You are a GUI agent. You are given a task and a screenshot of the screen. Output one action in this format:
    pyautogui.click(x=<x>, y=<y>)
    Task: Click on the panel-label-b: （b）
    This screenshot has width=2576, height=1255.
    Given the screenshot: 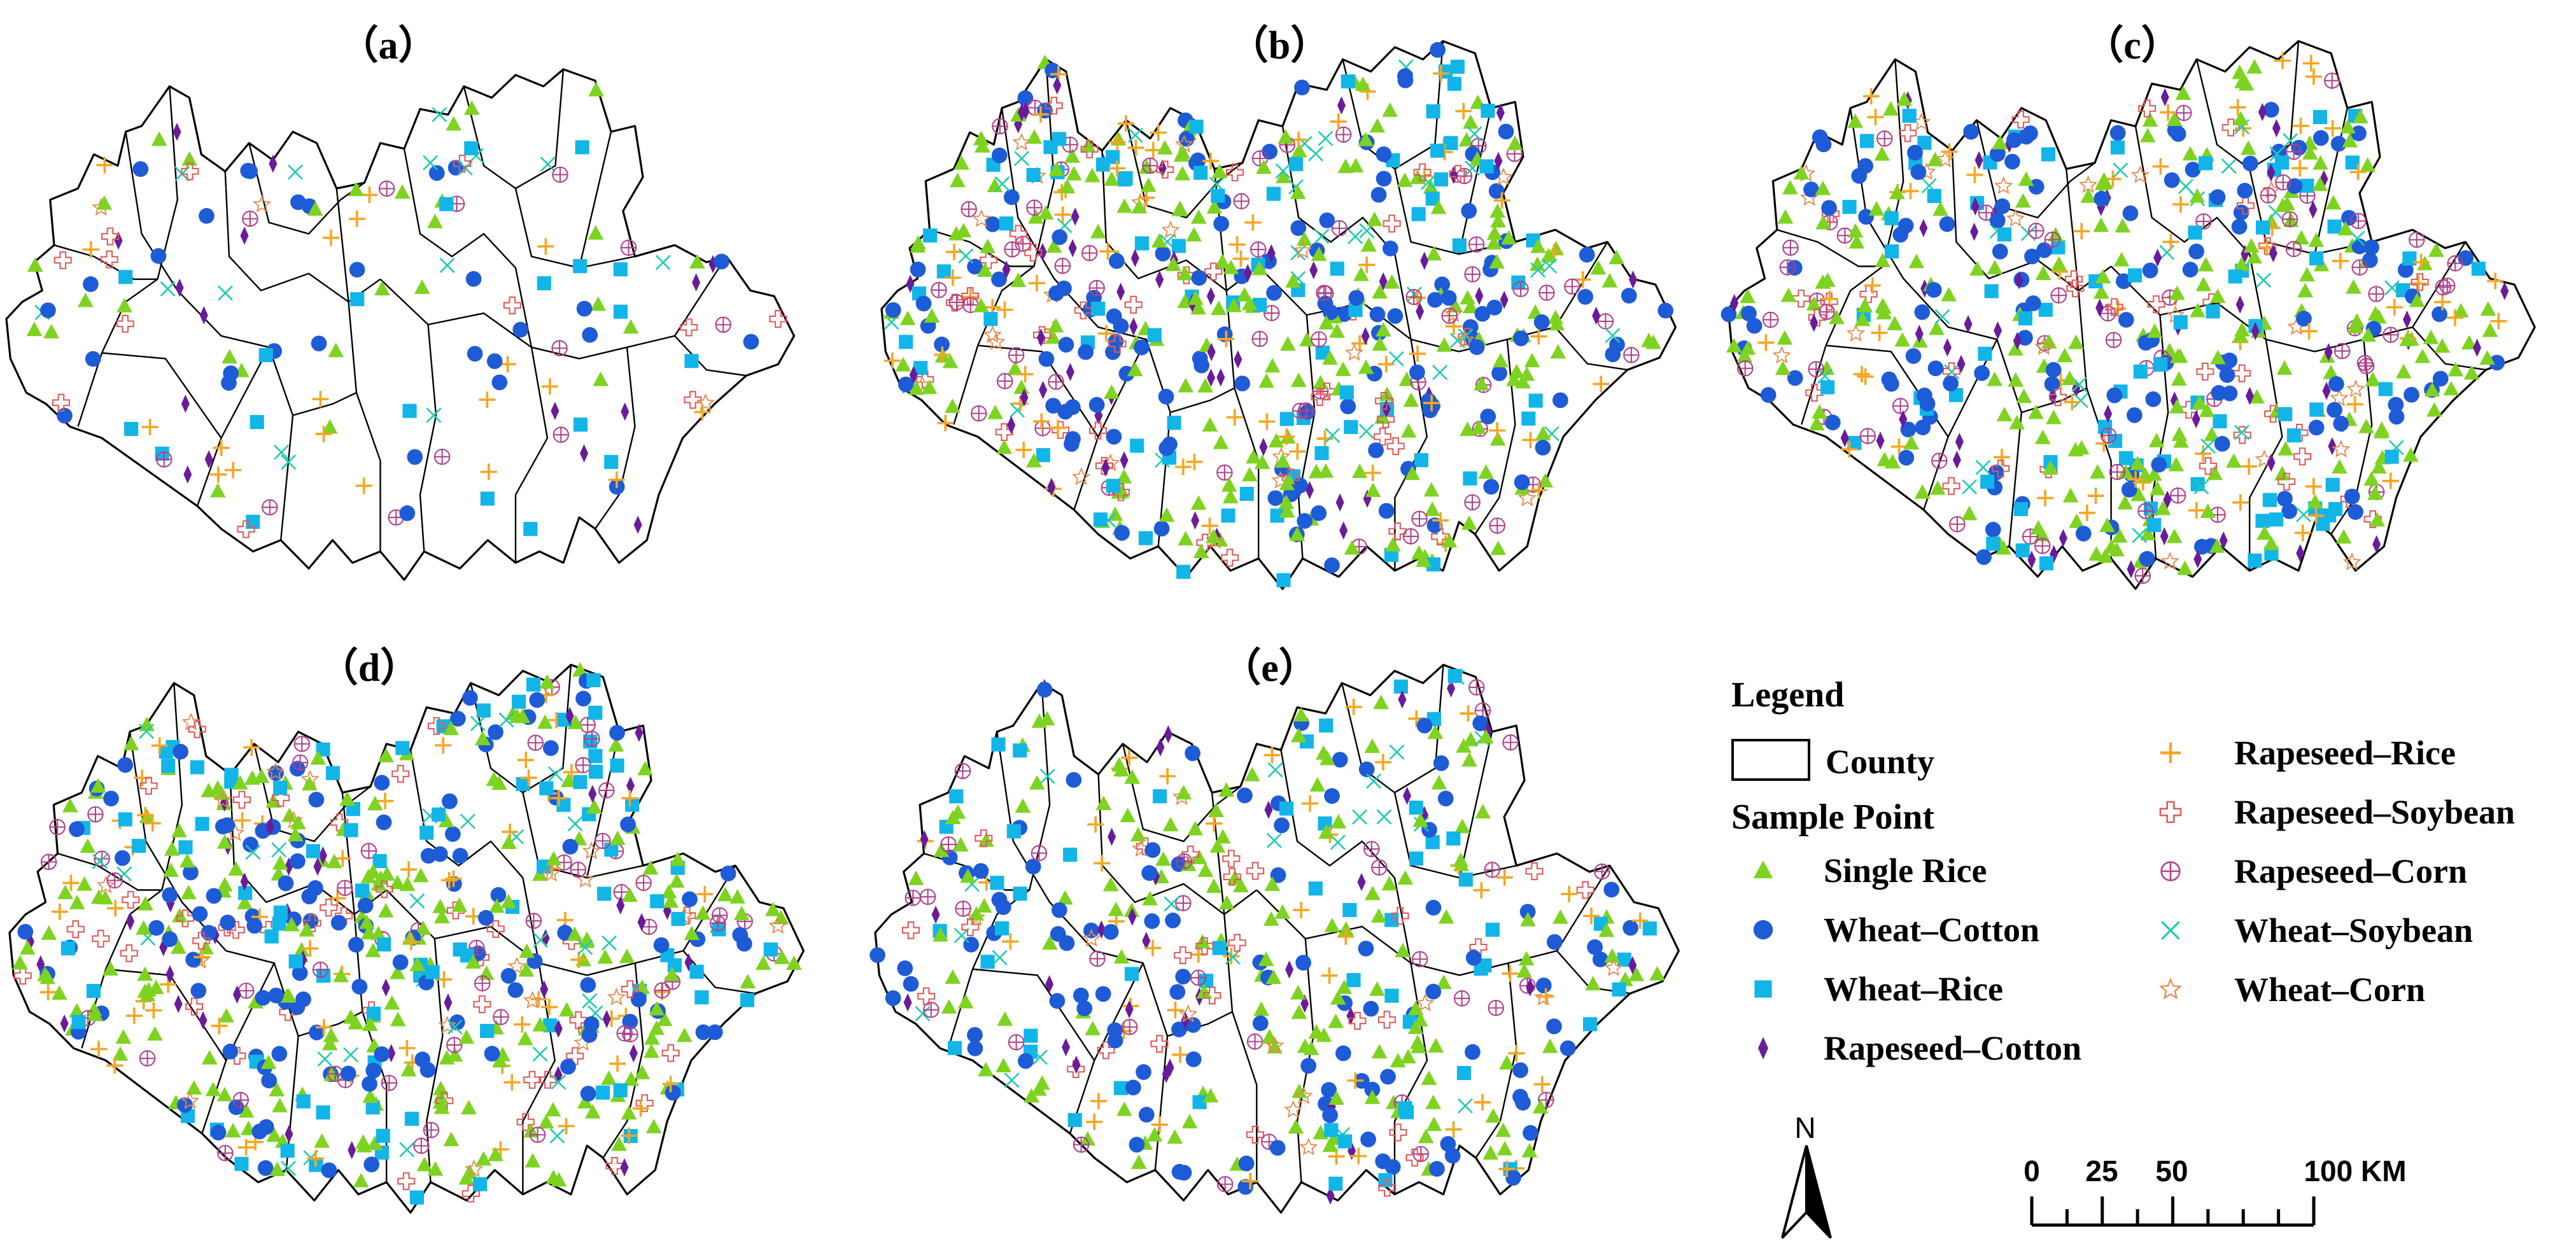 What is the action you would take?
    pyautogui.click(x=1280, y=45)
    